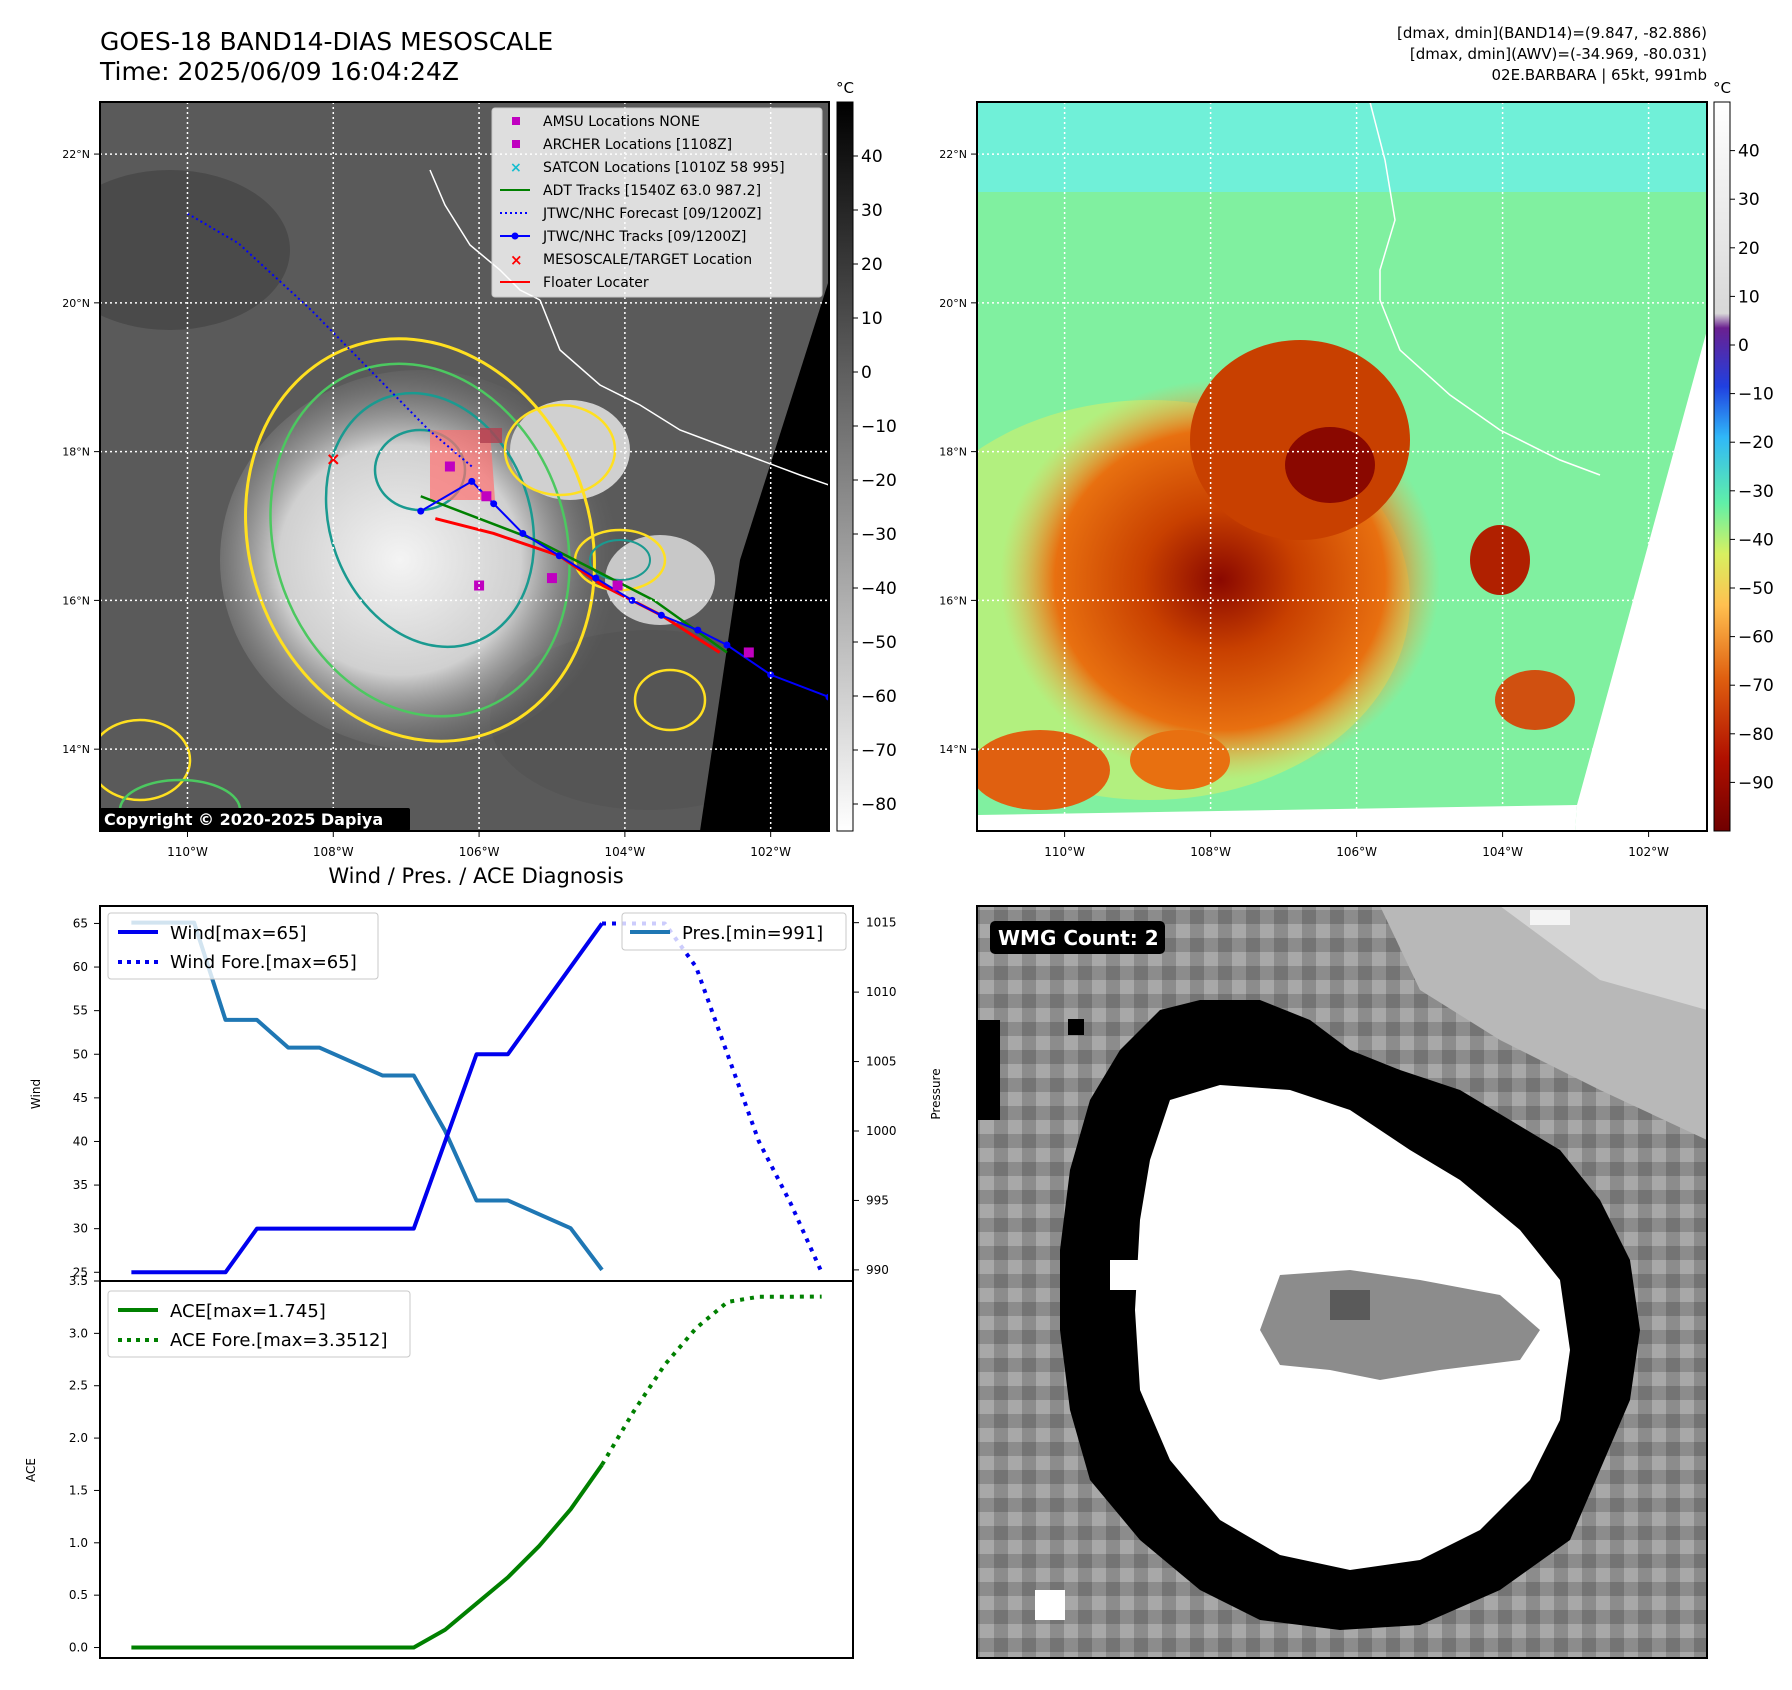 This screenshot has height=1690, width=1792. I want to click on diagnosis-title: Wind / Pres. / ACE Diagnosis, so click(475, 876).